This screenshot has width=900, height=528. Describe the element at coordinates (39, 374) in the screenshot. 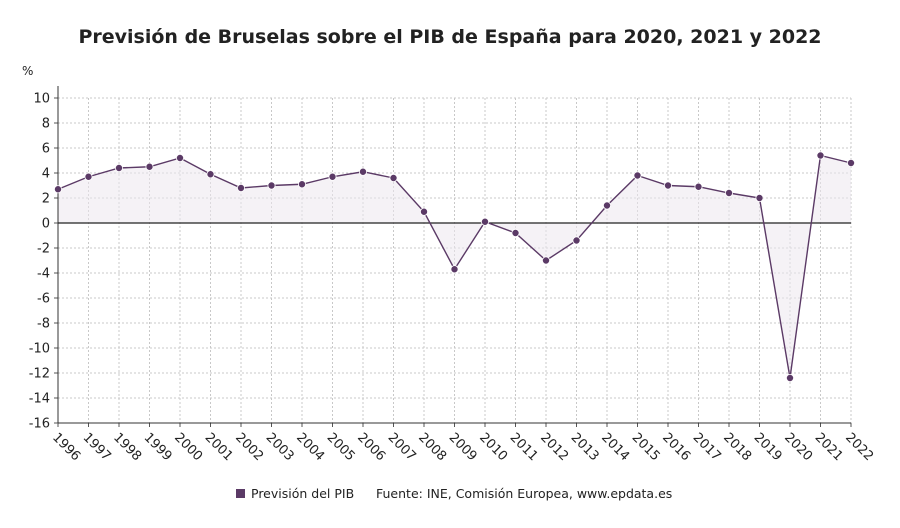

I see `y-tick-label: -12` at that location.